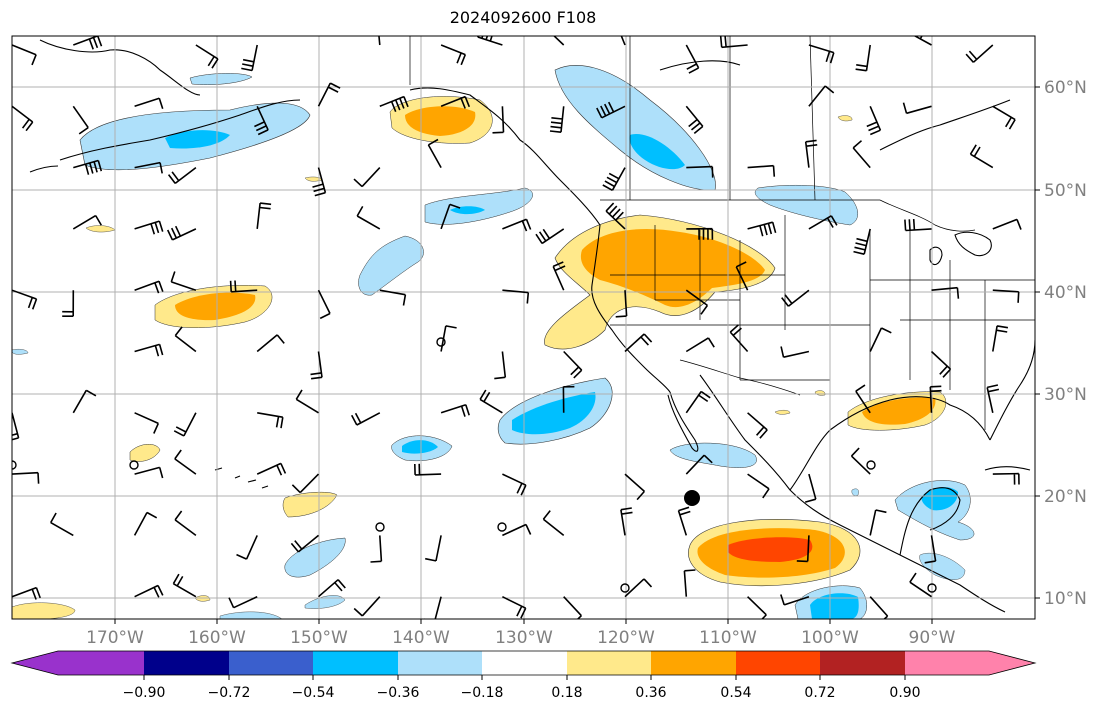  What do you see at coordinates (692, 498) in the screenshot?
I see `storm-center-marker` at bounding box center [692, 498].